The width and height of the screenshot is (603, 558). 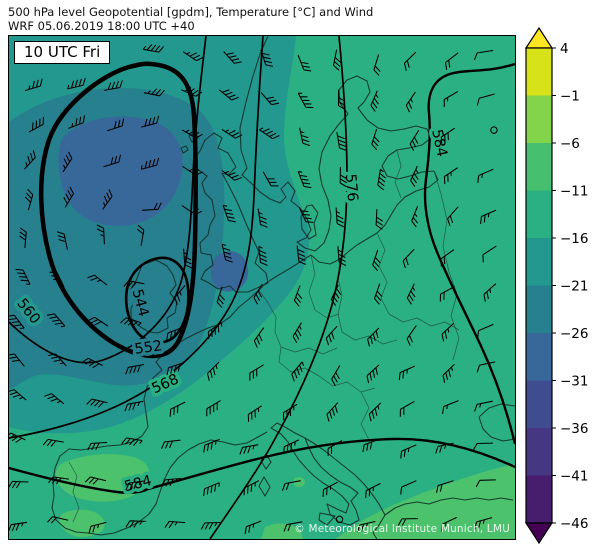 What do you see at coordinates (351, 187) in the screenshot?
I see `contour-label-576: 576` at bounding box center [351, 187].